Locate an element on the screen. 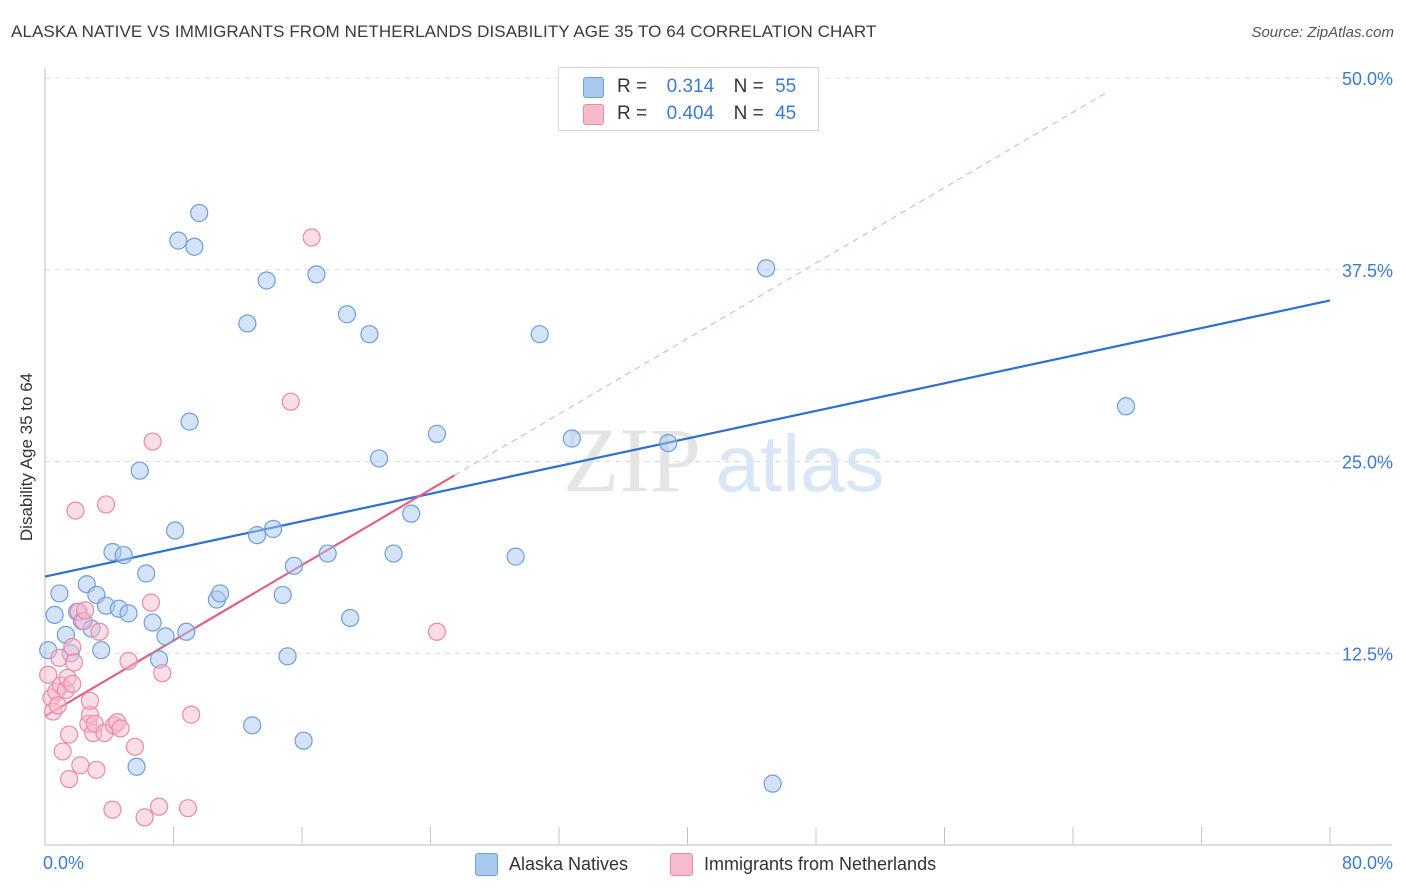  source-credit: Source: ZipAtlas.com is located at coordinates (1322, 32).